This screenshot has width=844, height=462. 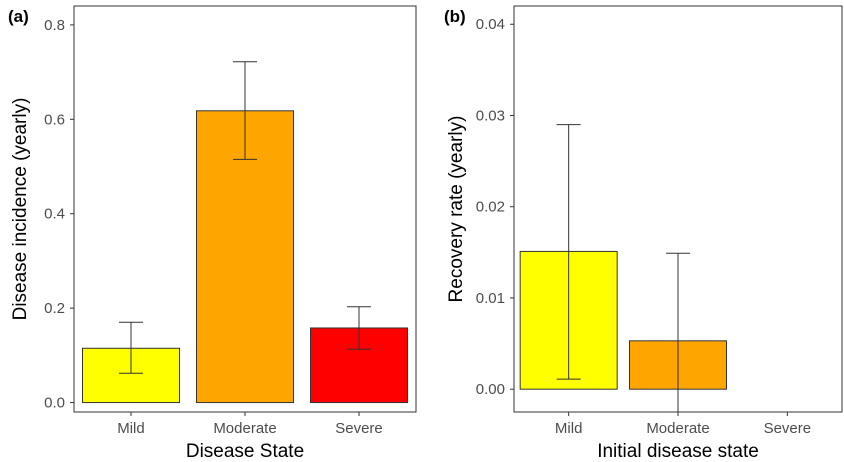 I want to click on y-tick-label: 0.01, so click(x=490, y=298).